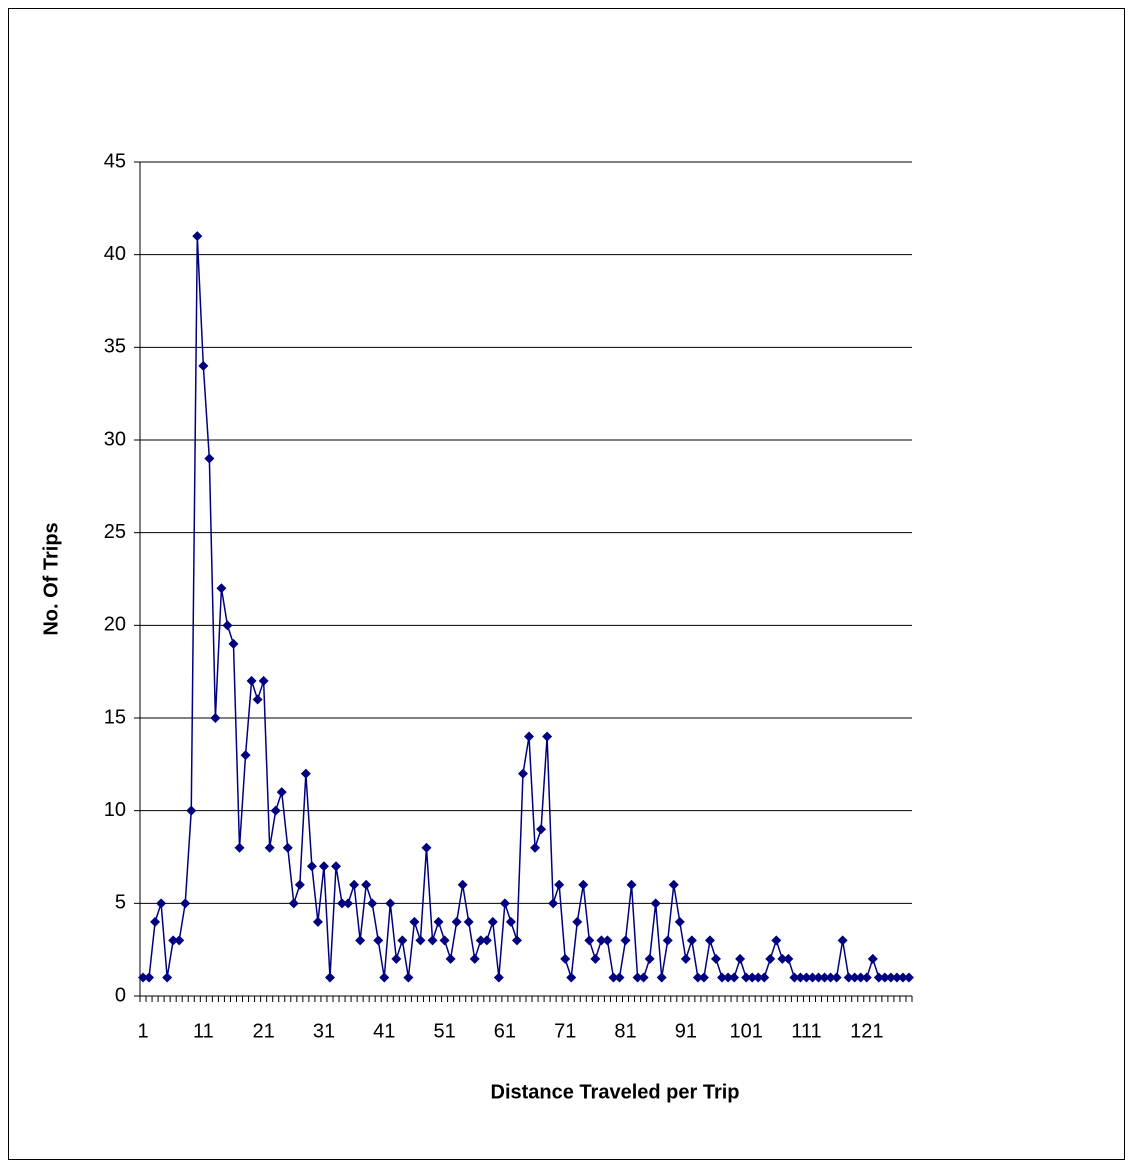  Describe the element at coordinates (115, 625) in the screenshot. I see `y-tick-label: 20` at that location.